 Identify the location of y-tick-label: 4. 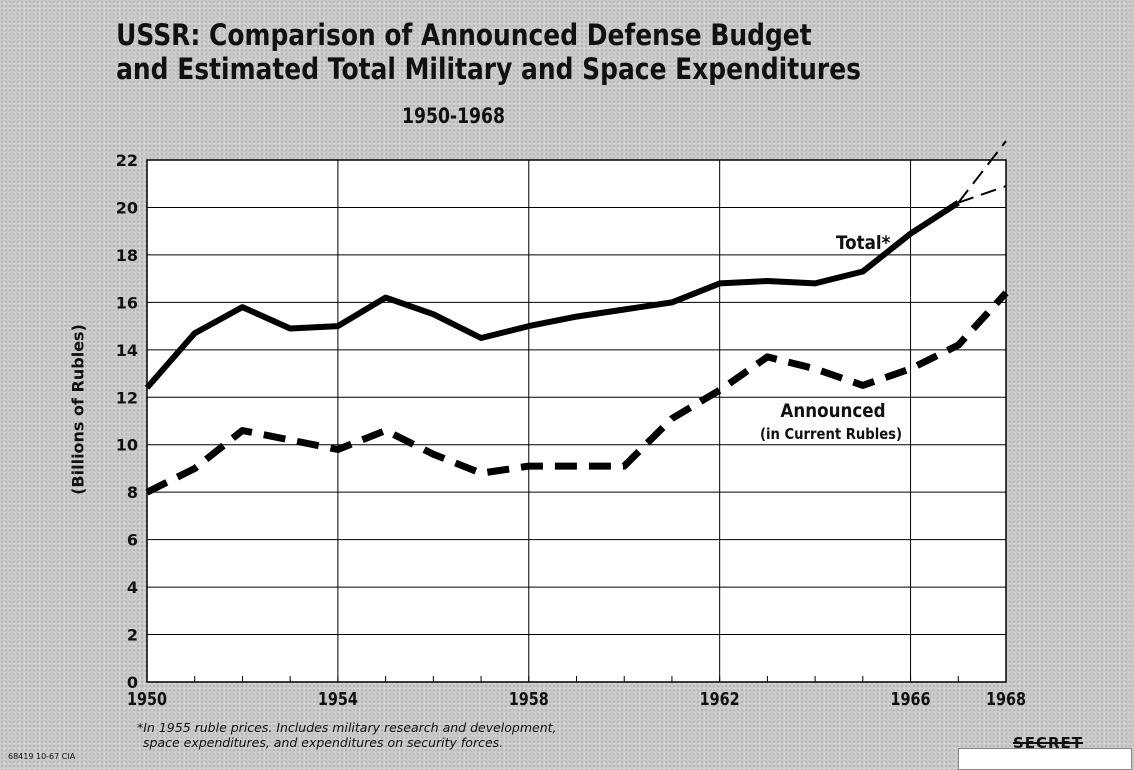
(132, 587).